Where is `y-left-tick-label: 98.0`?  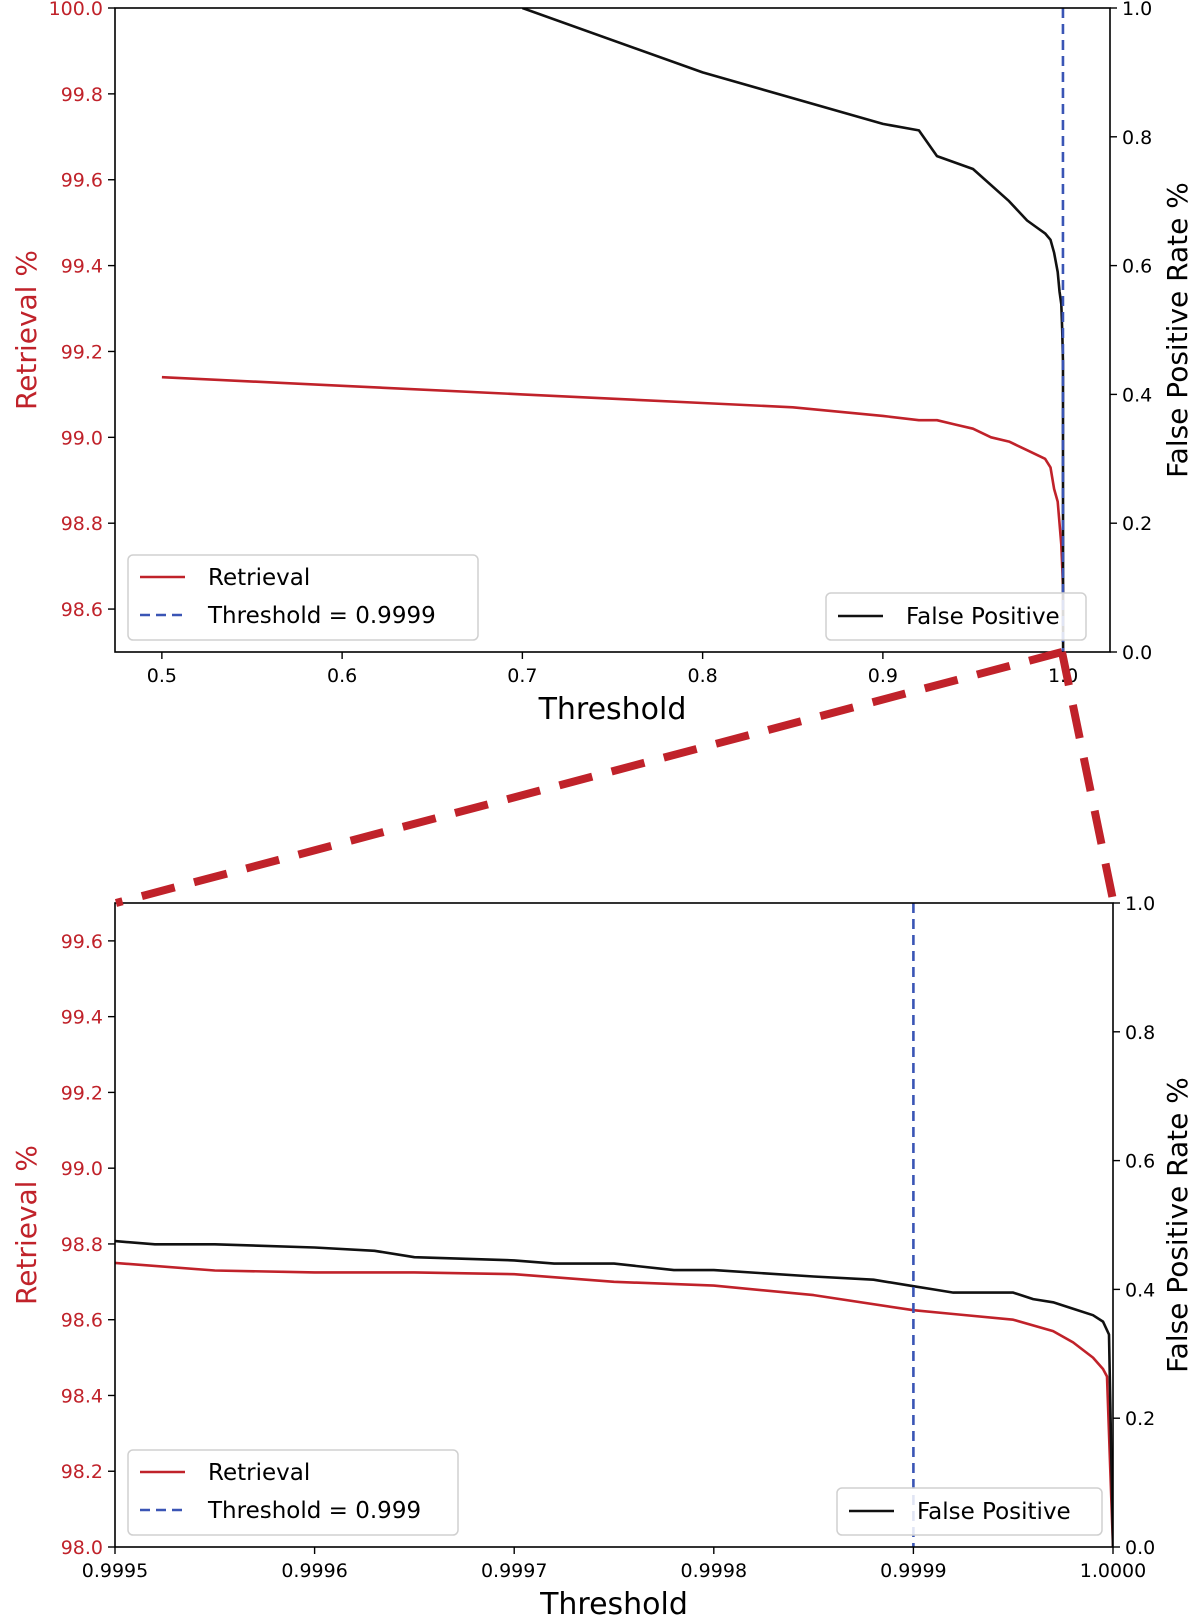
y-left-tick-label: 98.0 is located at coordinates (82, 1548).